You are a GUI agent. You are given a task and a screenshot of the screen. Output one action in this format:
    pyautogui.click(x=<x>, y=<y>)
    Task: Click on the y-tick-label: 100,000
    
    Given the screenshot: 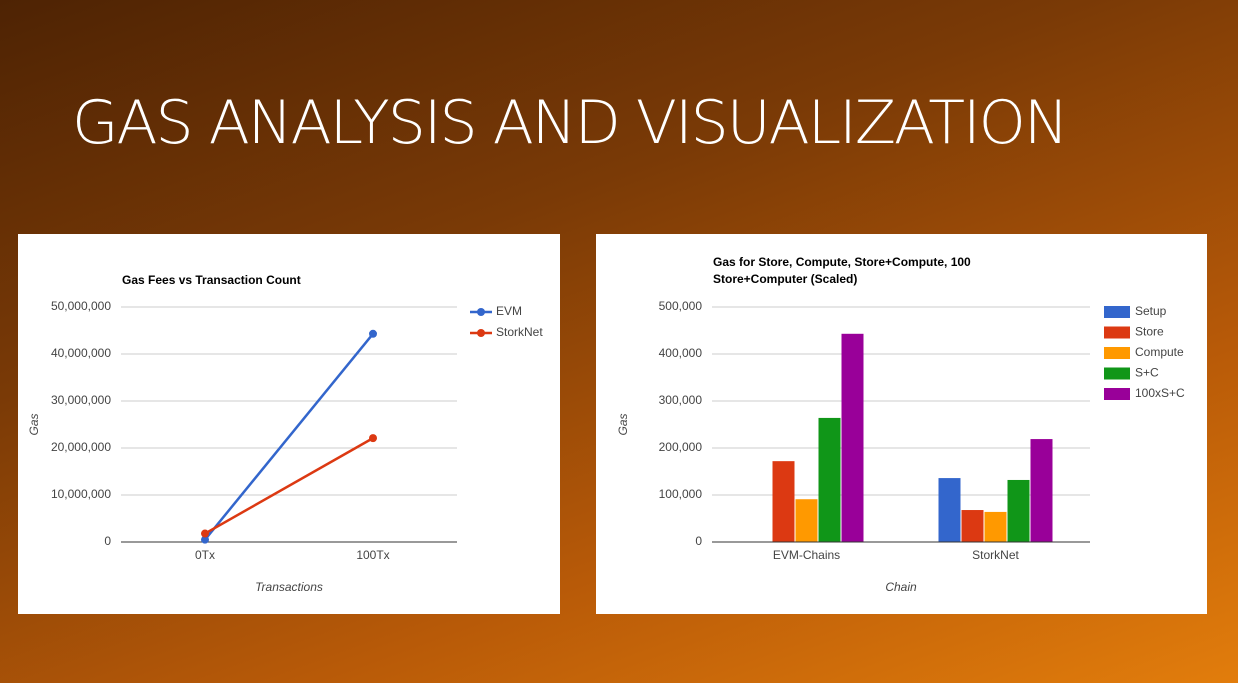 What is the action you would take?
    pyautogui.click(x=681, y=494)
    